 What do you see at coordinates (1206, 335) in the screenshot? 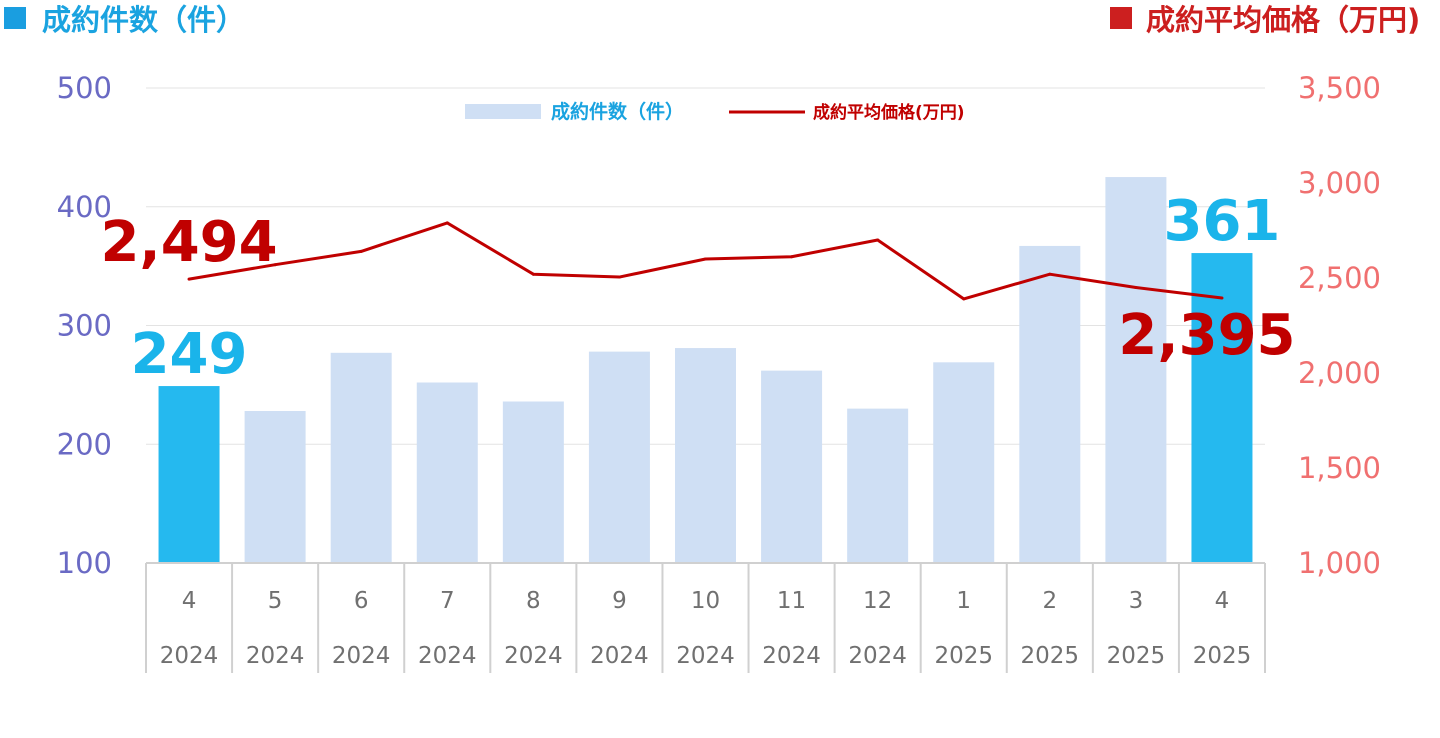
I see `callout-label: 2,395` at bounding box center [1206, 335].